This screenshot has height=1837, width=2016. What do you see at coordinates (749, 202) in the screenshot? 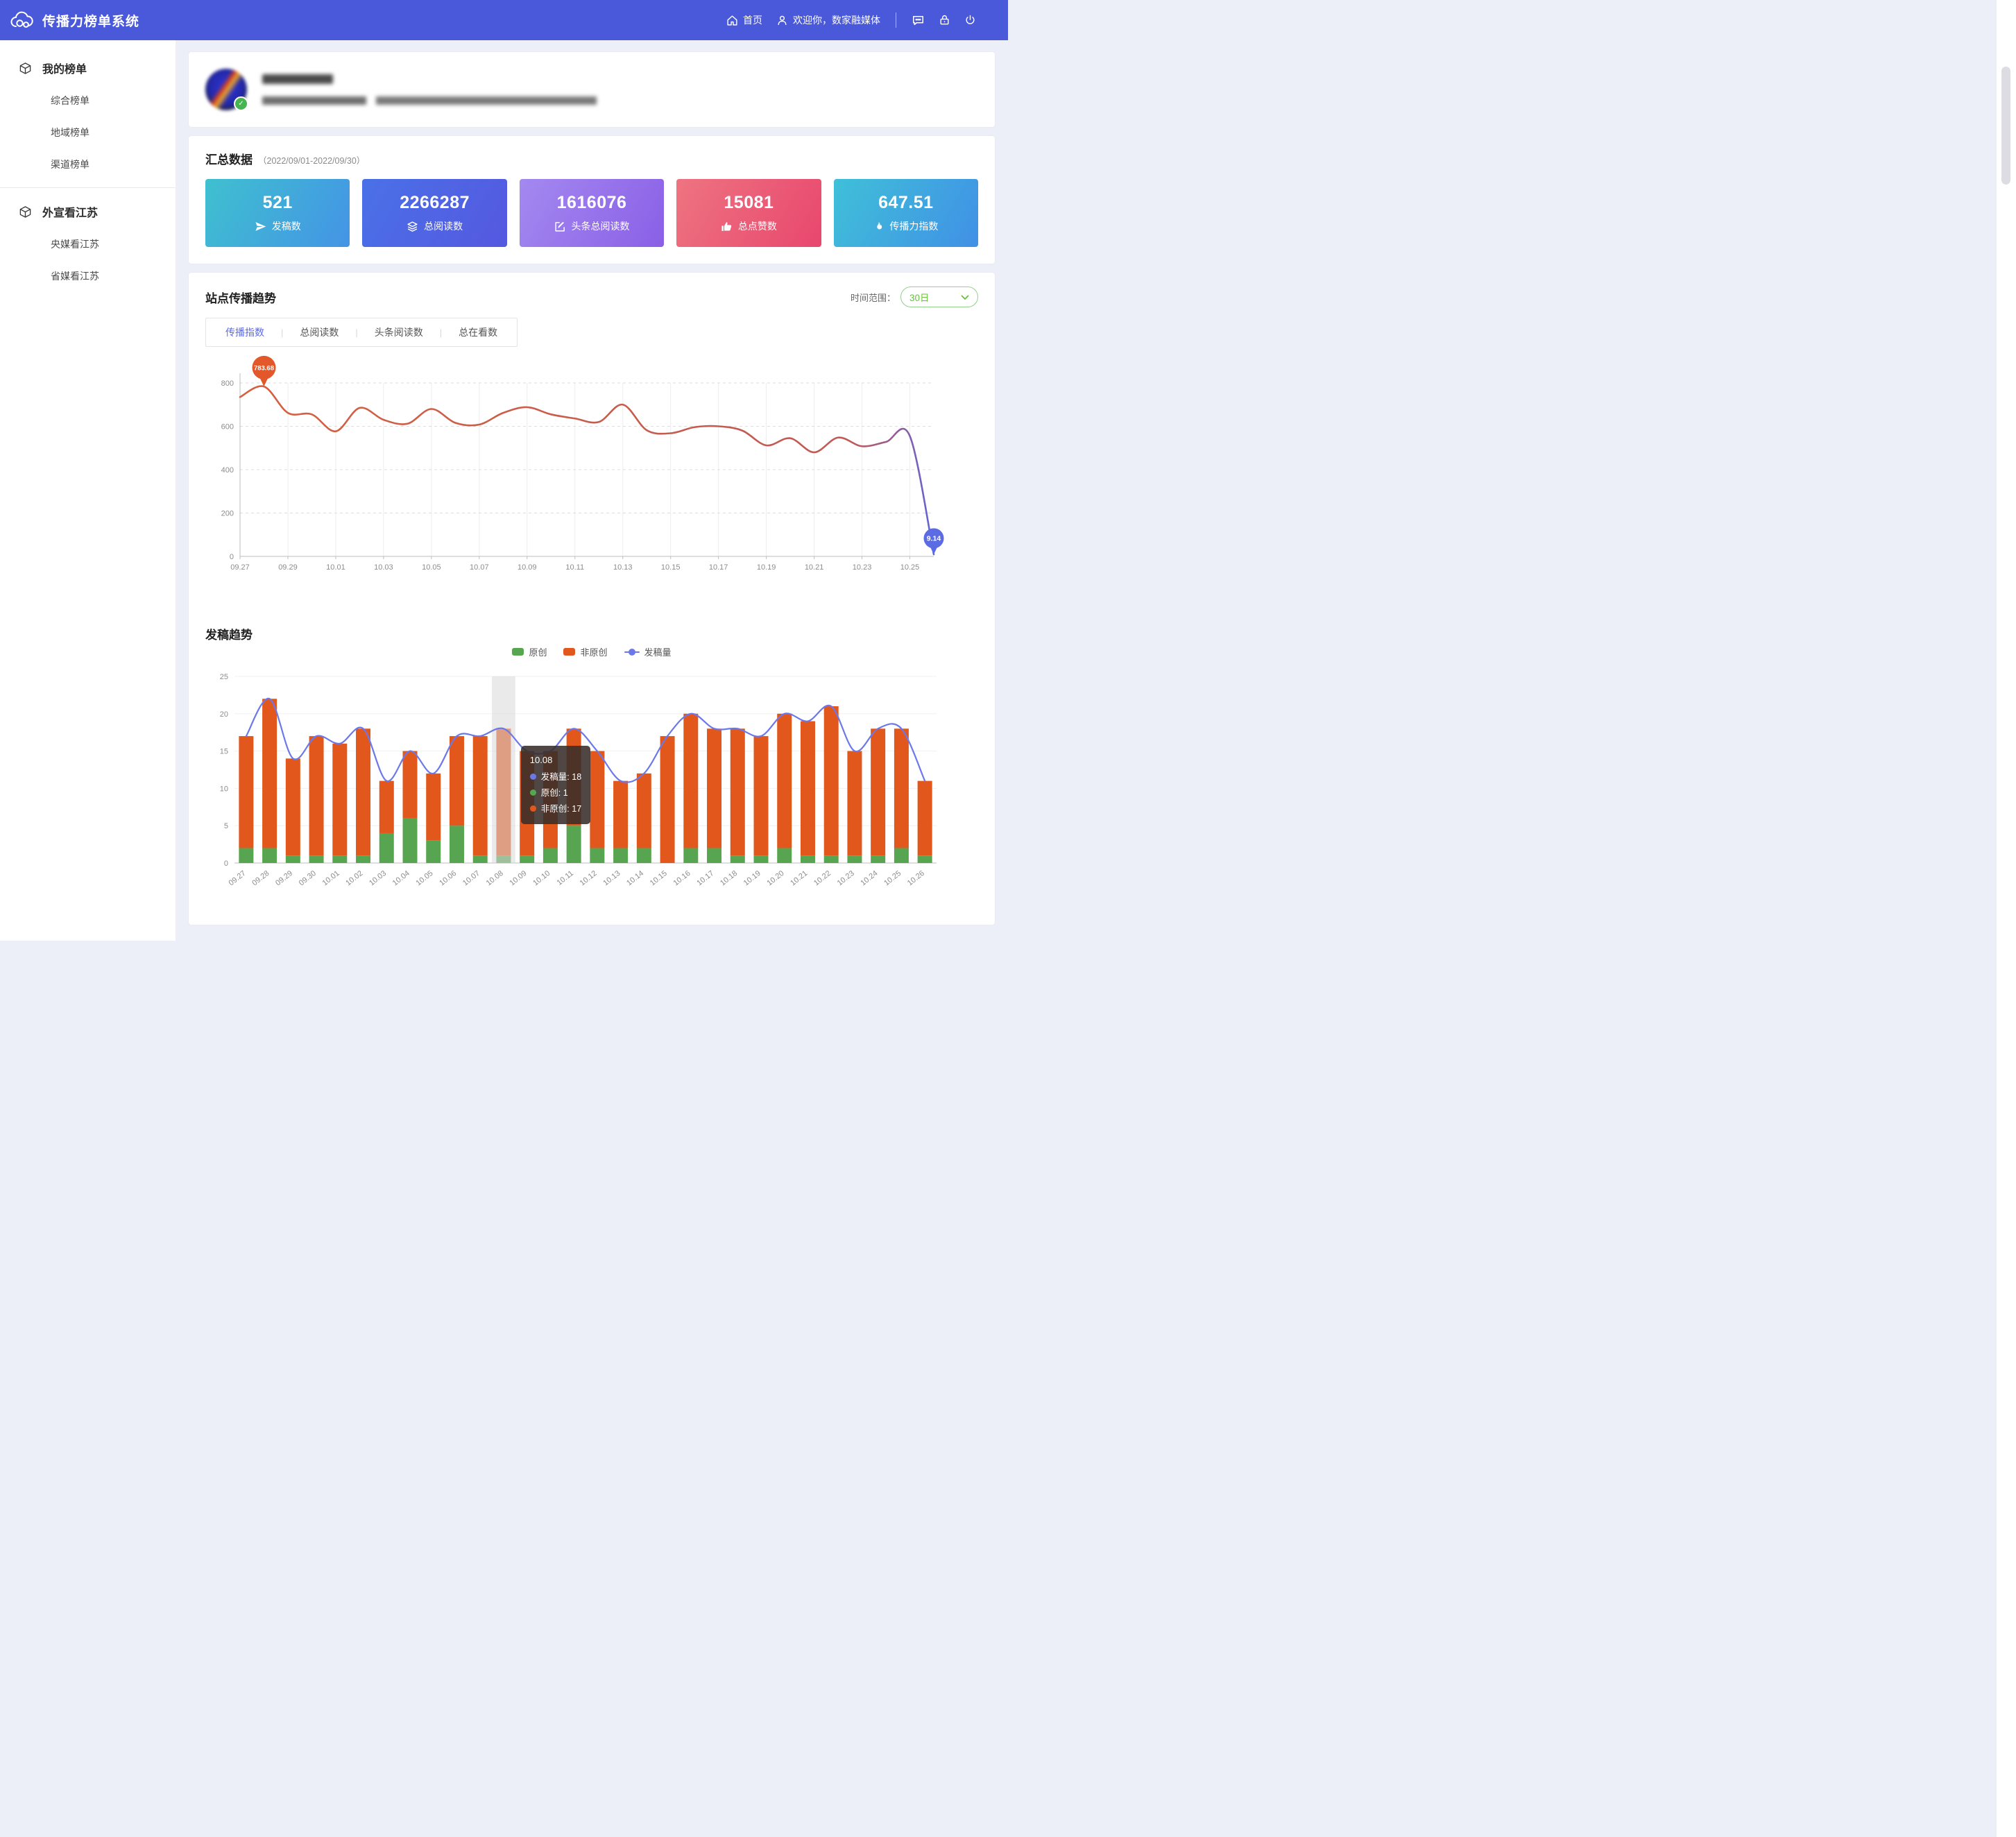
I see `stat-value: 15081` at bounding box center [749, 202].